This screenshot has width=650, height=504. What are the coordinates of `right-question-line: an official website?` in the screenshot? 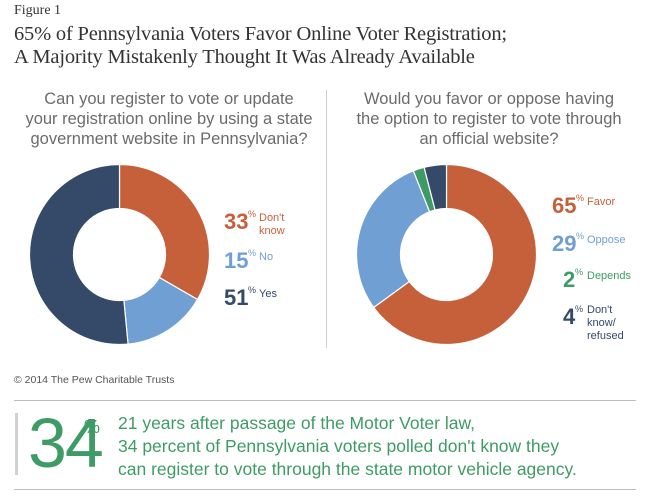 It's located at (489, 139).